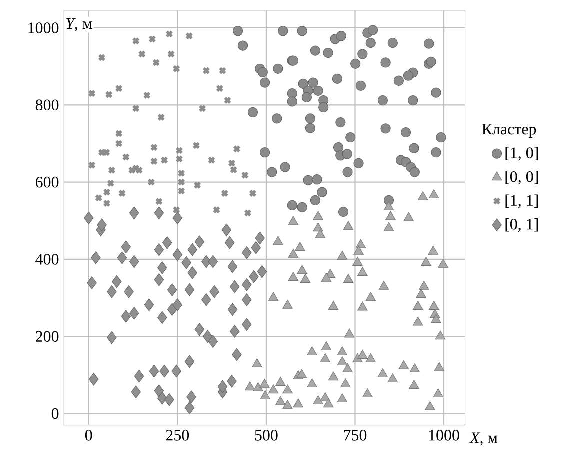 The width and height of the screenshot is (581, 462). Describe the element at coordinates (266, 435) in the screenshot. I see `x-tick-label: 500` at that location.